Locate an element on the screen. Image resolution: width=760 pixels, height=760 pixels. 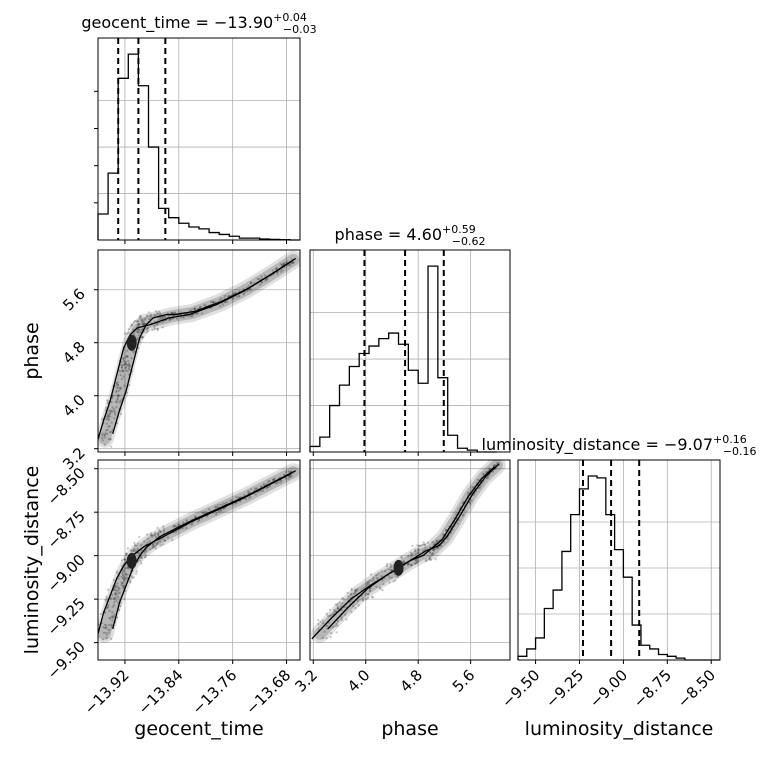
joint-panel-geocent_time-phase is located at coordinates (197, 352).